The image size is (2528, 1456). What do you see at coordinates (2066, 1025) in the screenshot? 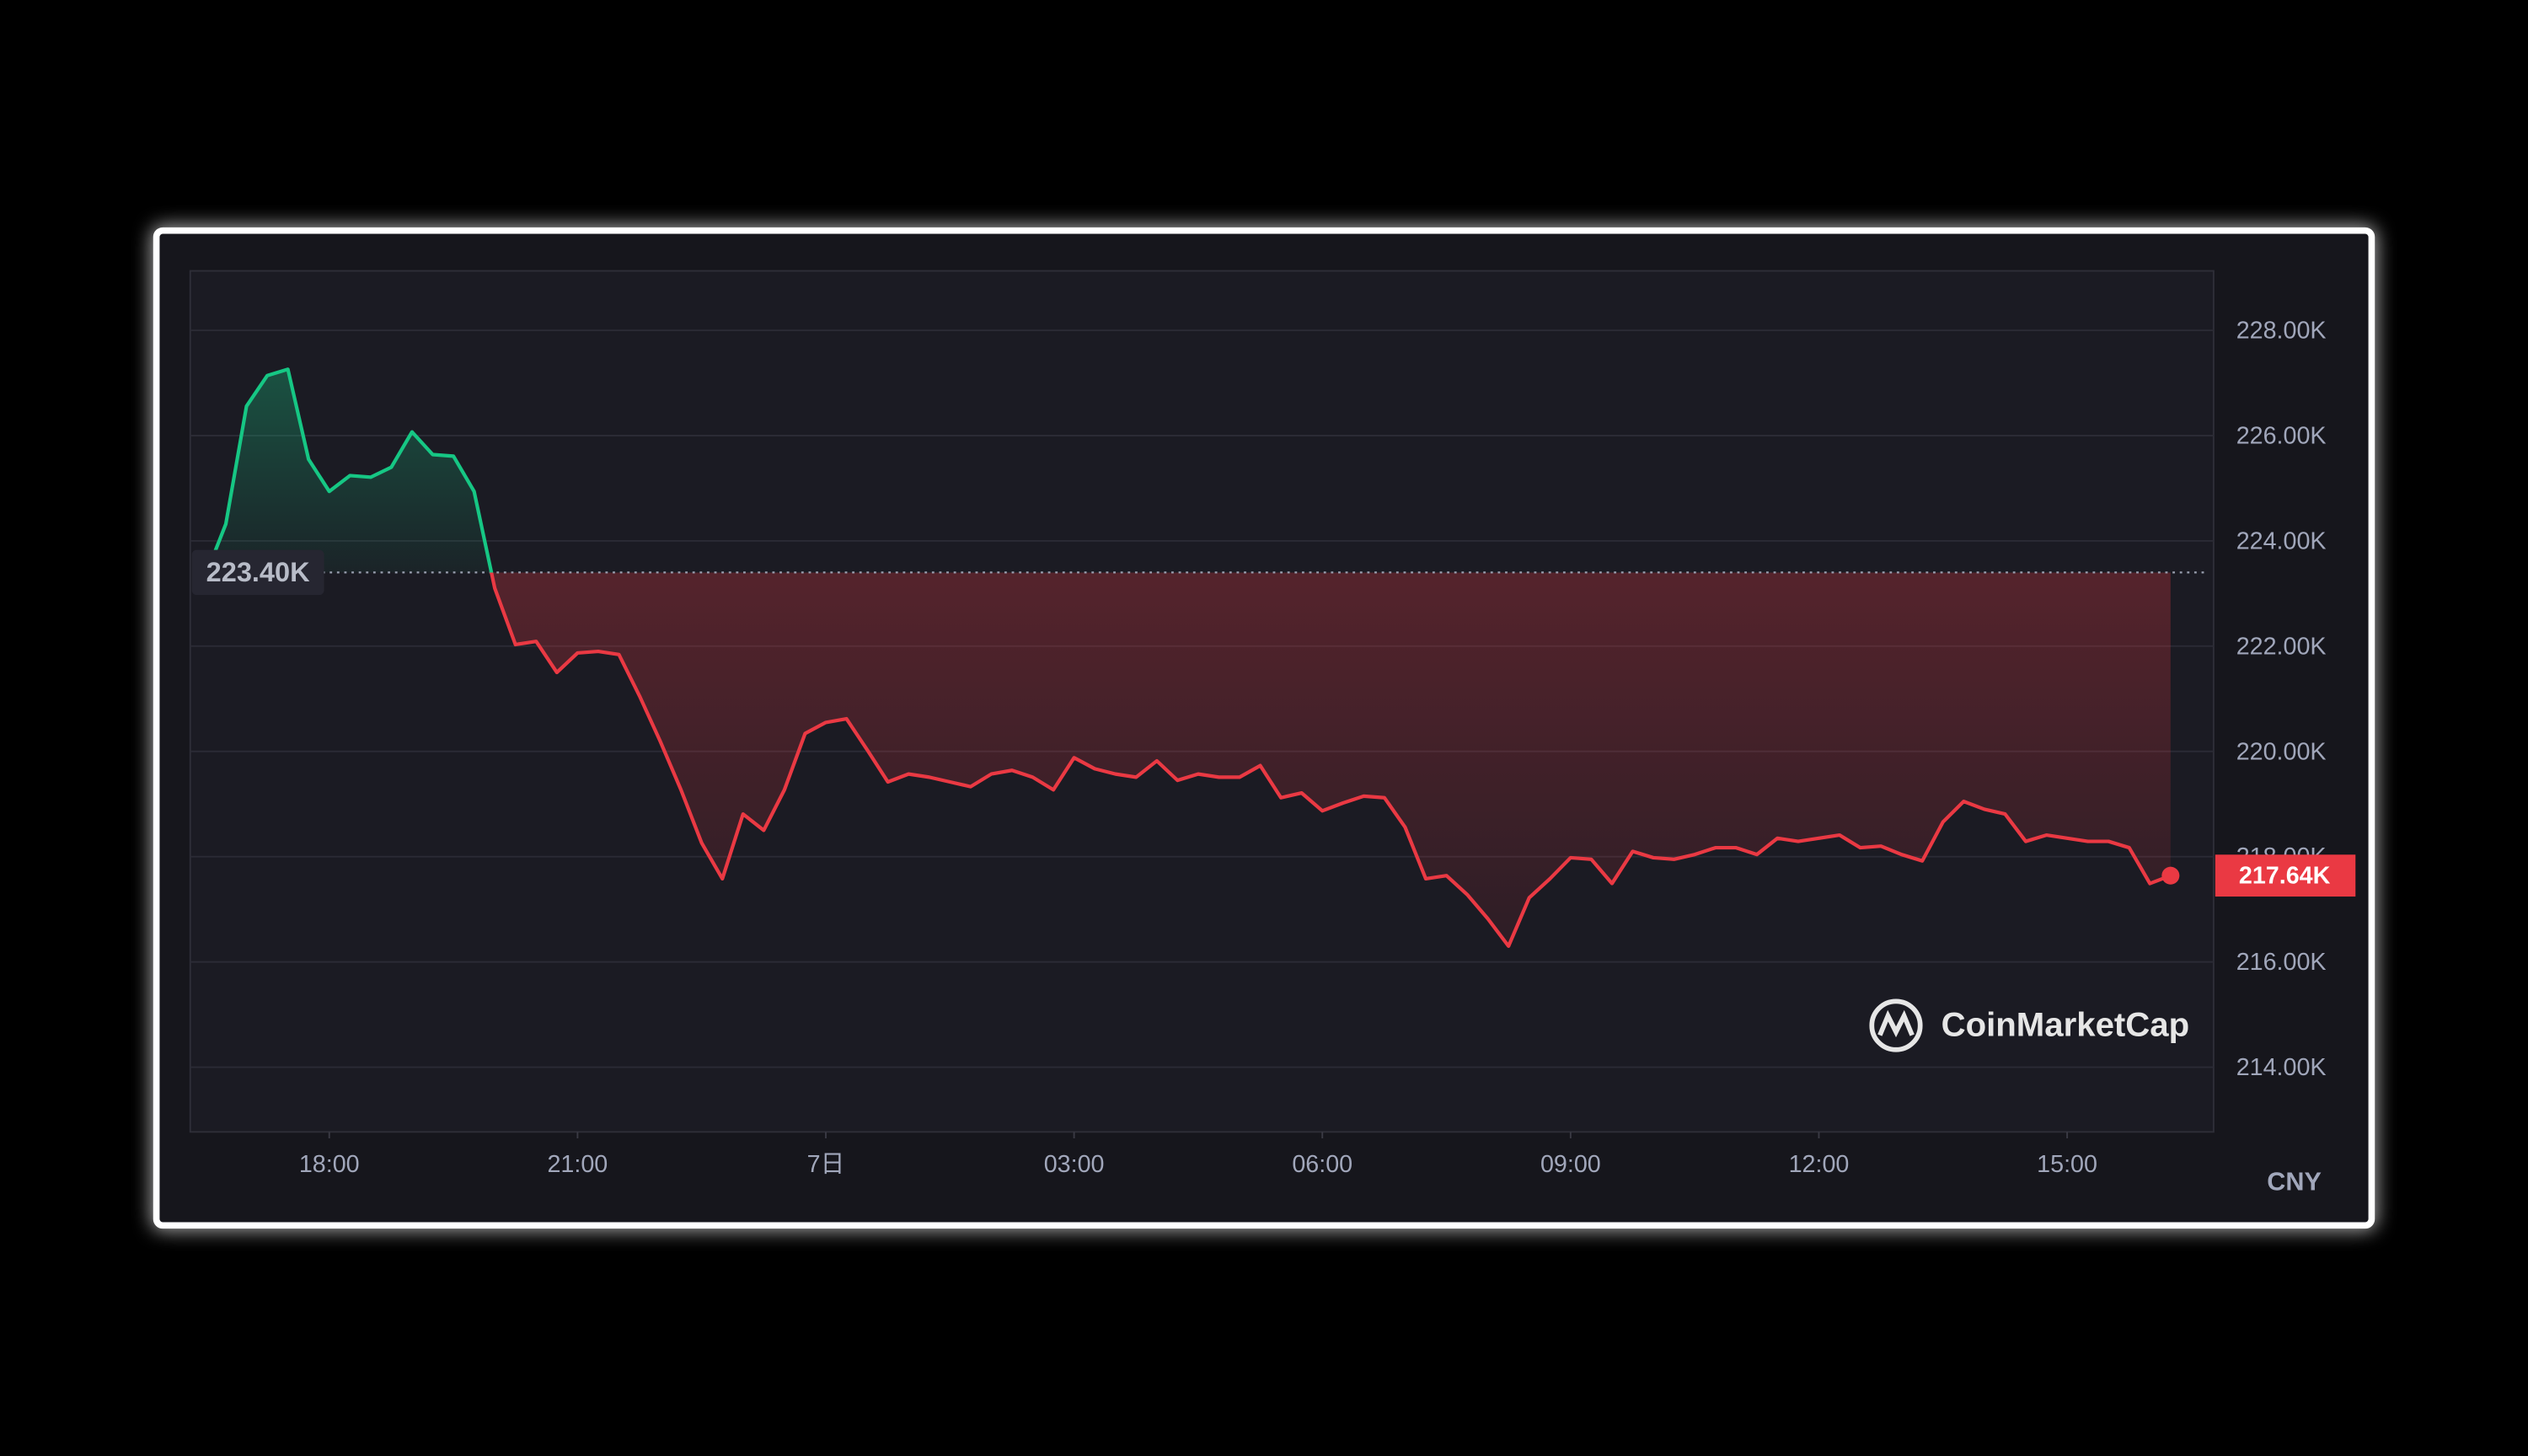
I see `watermark: CoinMarketCap` at bounding box center [2066, 1025].